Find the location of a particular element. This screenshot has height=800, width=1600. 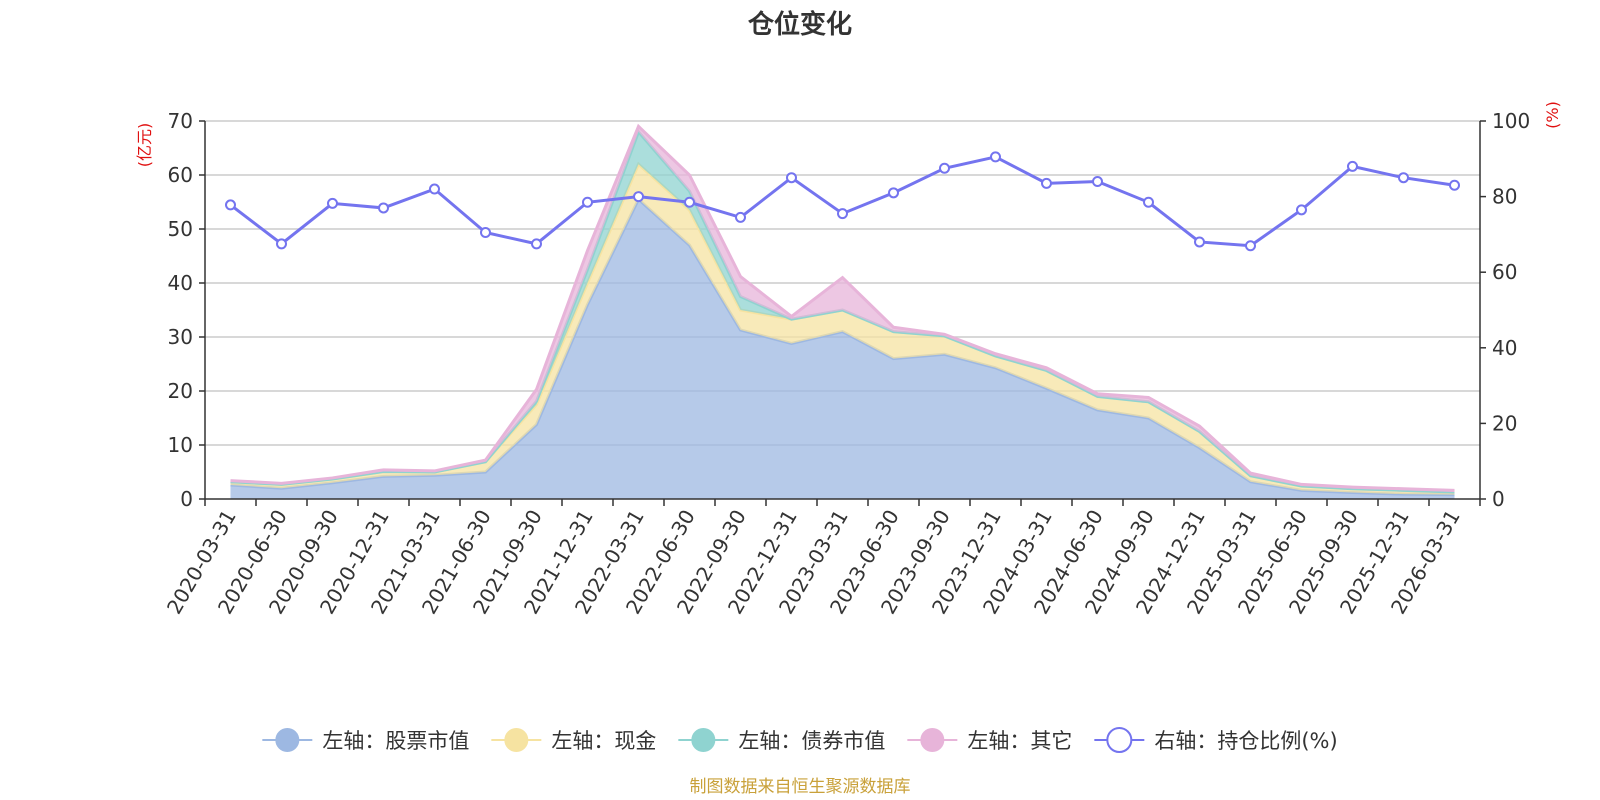

legend-item: 左轴：股票市值 is located at coordinates (365, 740).